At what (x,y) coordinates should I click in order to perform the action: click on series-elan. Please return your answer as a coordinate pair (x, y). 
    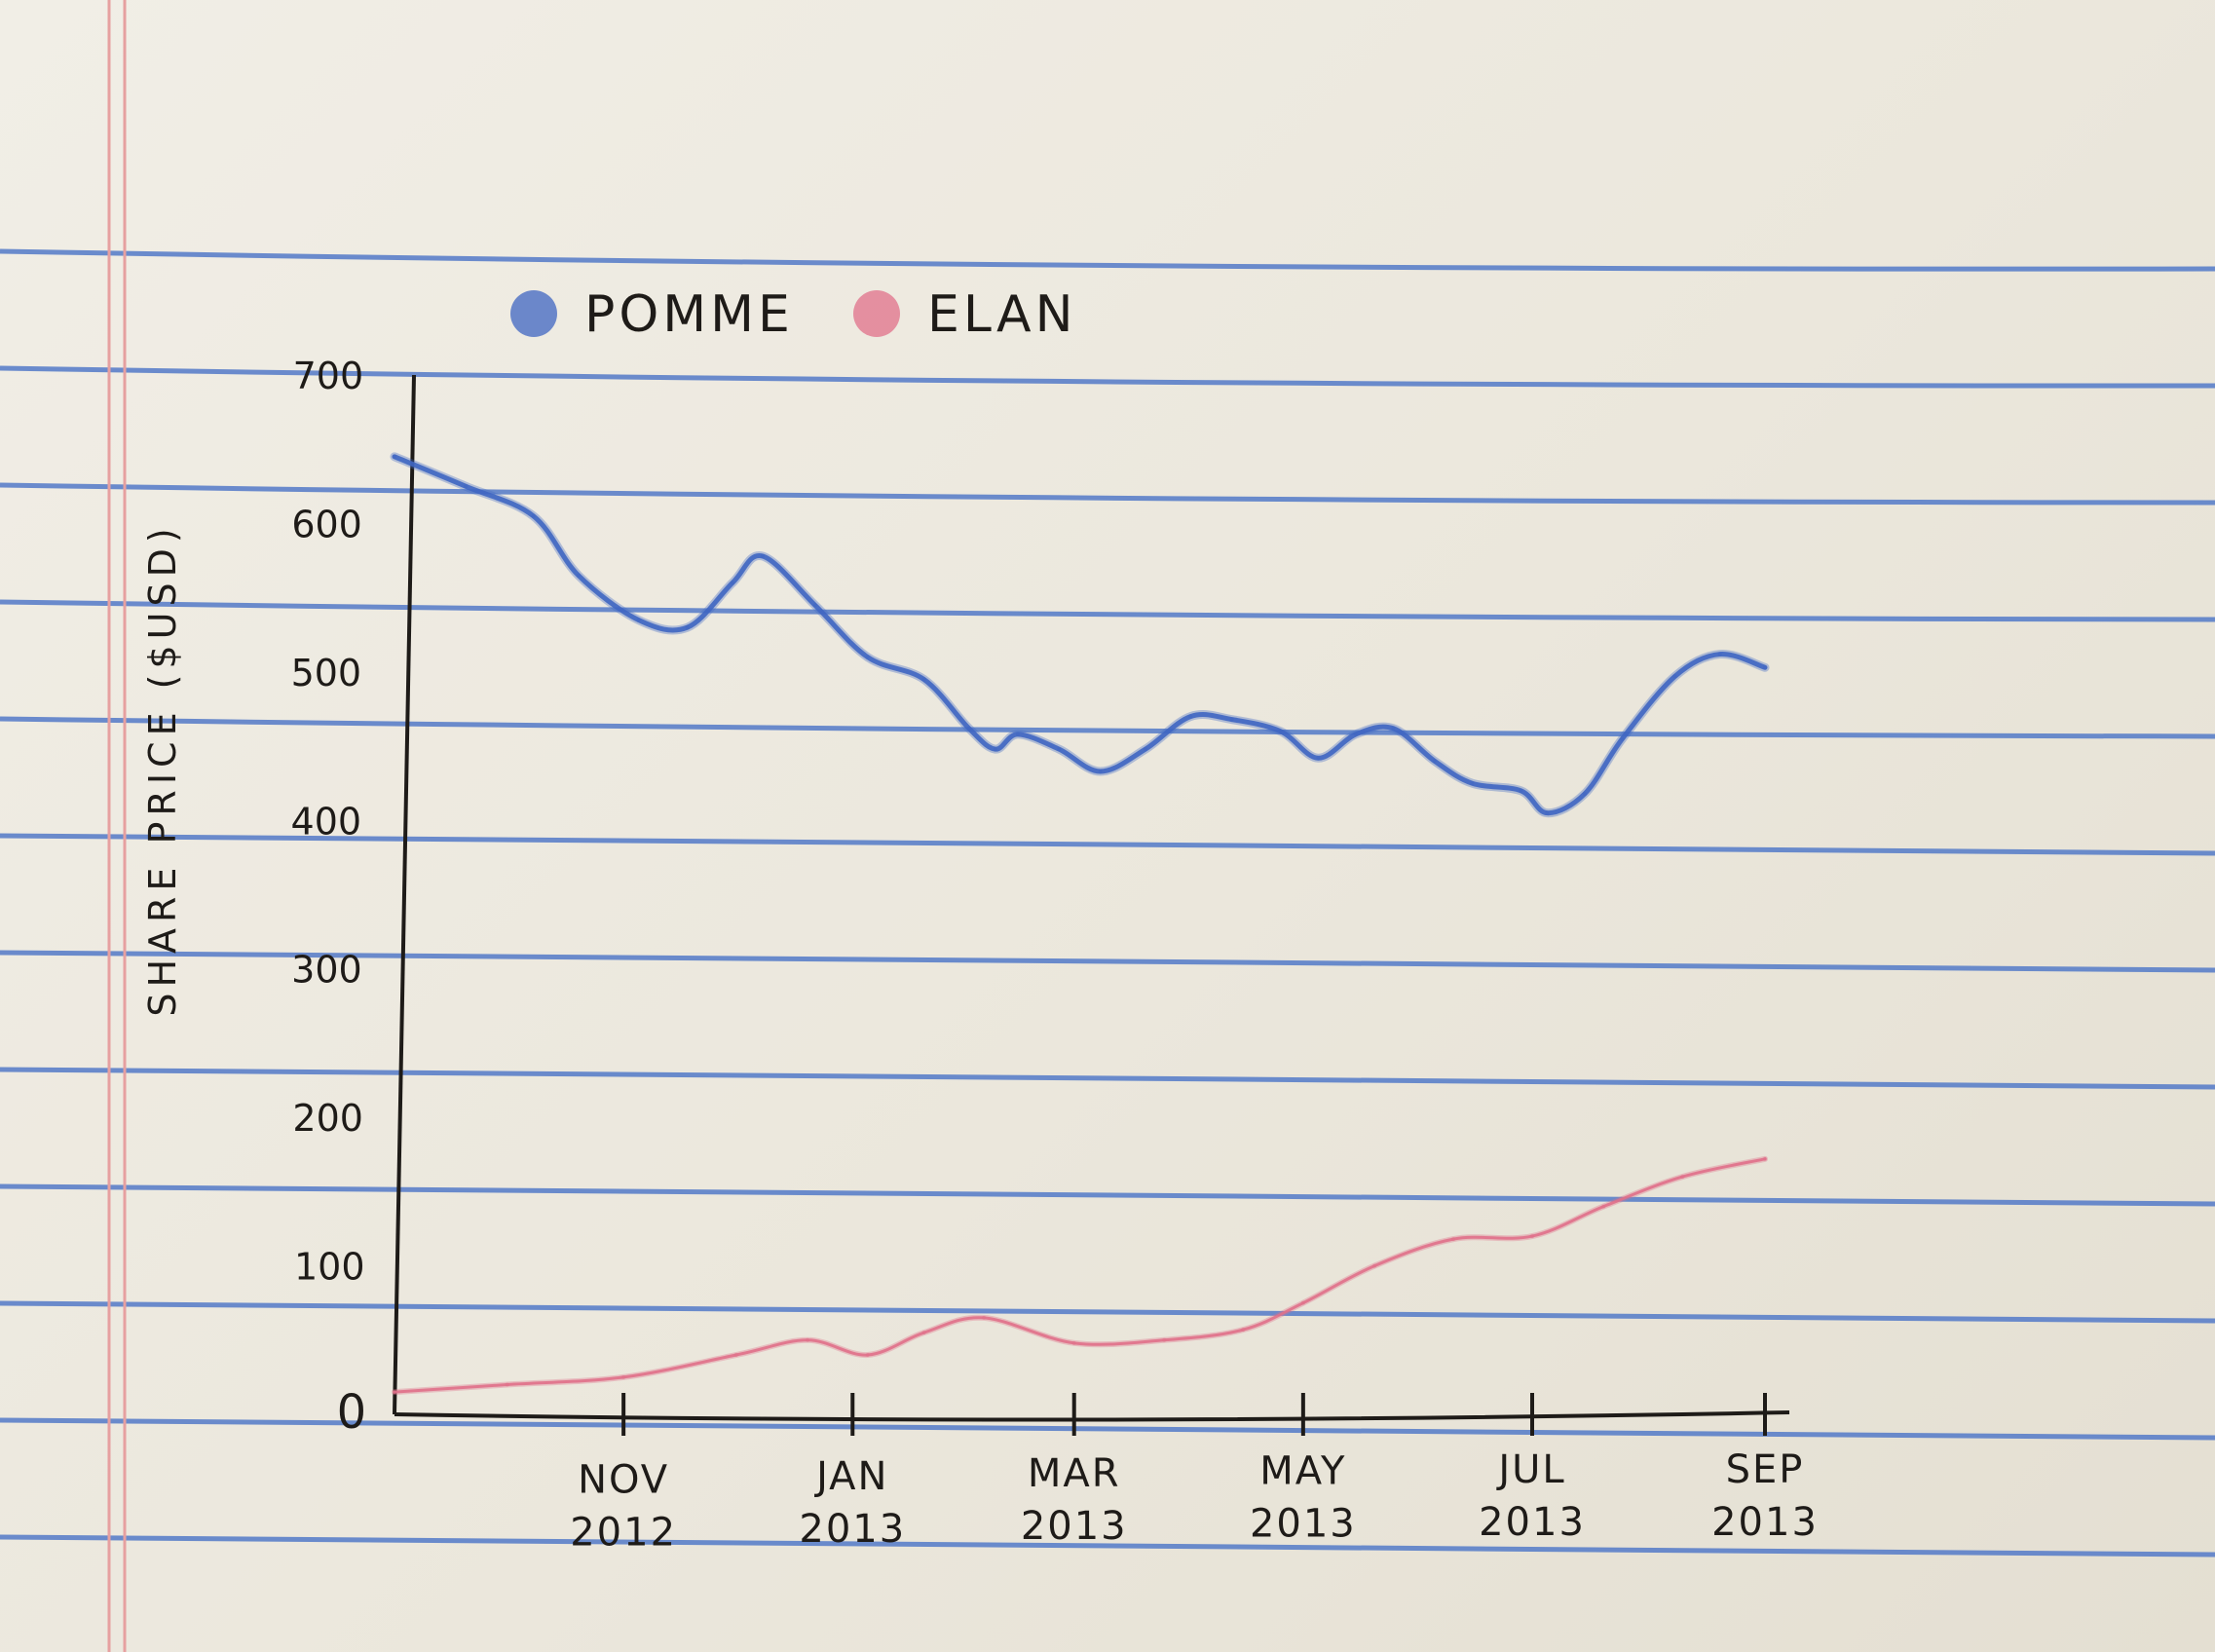
    Looking at the image, I should click on (1080, 1275).